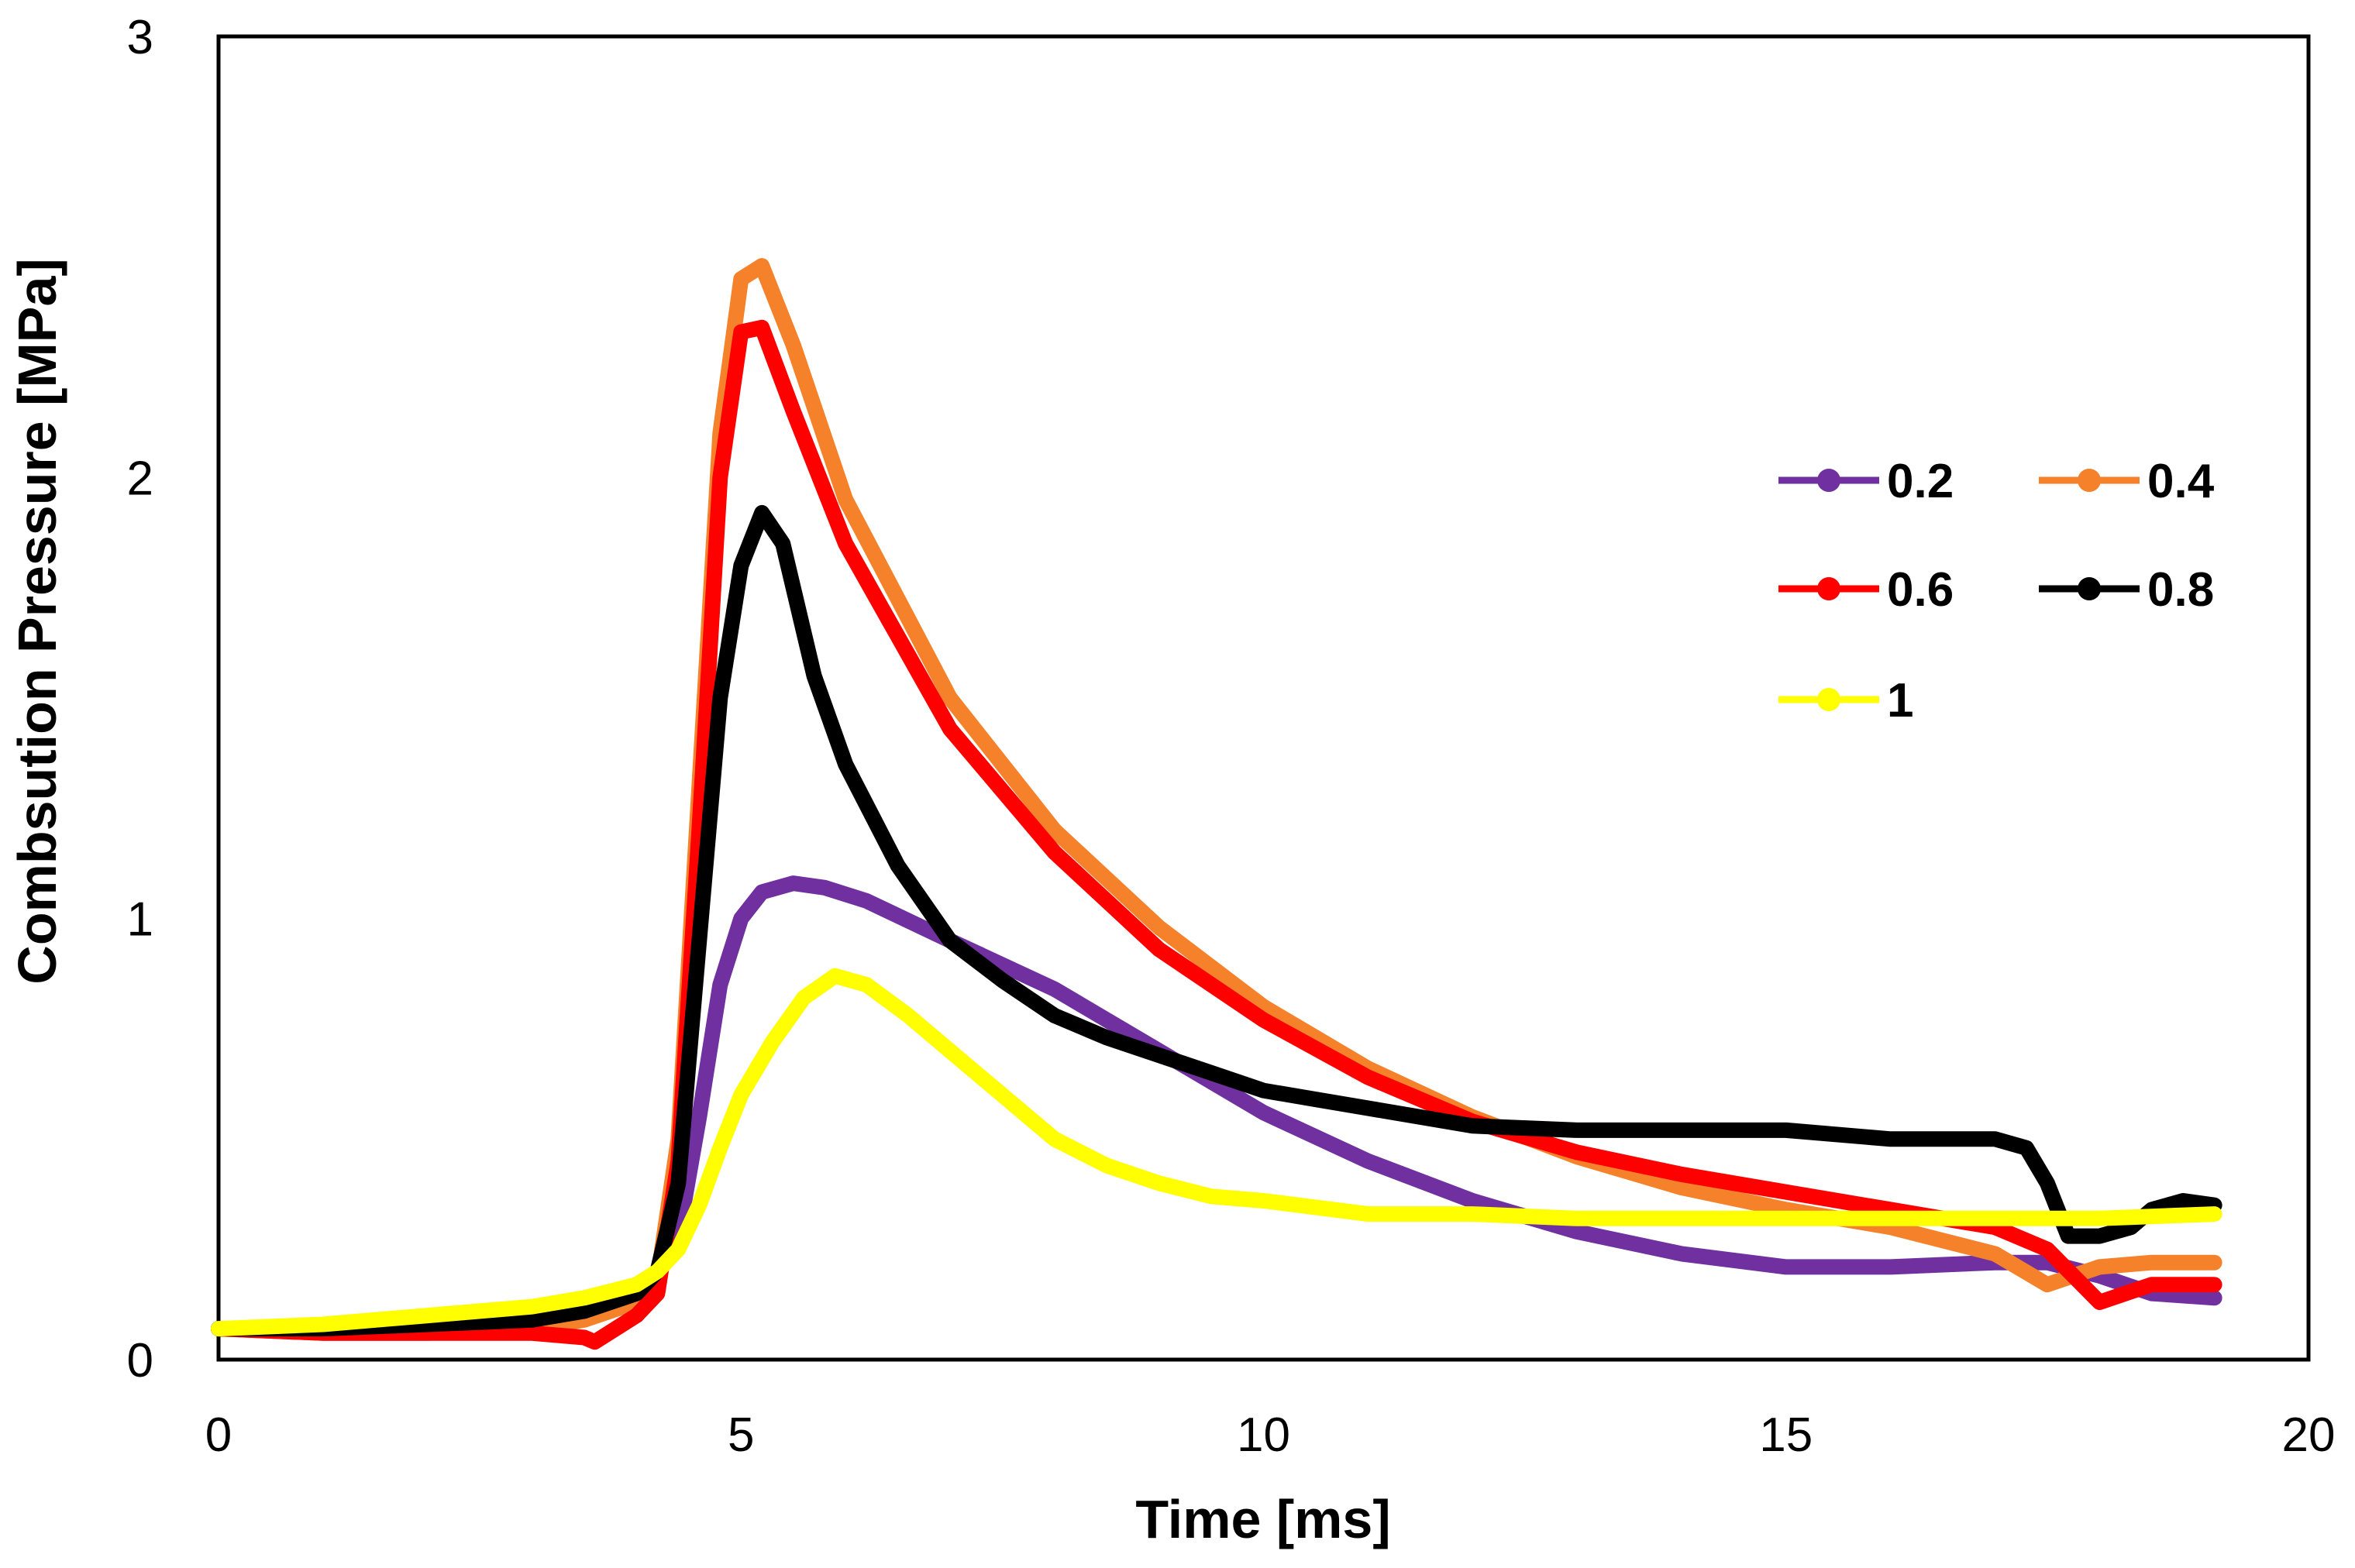 This screenshot has height=1568, width=2355. I want to click on x-axis-title: Time [ms], so click(1262, 1519).